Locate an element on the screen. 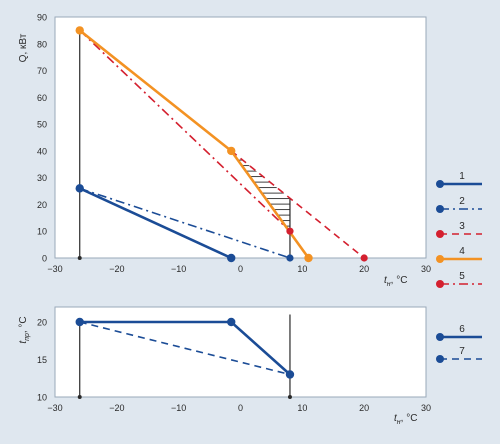  top-x-label-main: t is located at coordinates (386, 280).